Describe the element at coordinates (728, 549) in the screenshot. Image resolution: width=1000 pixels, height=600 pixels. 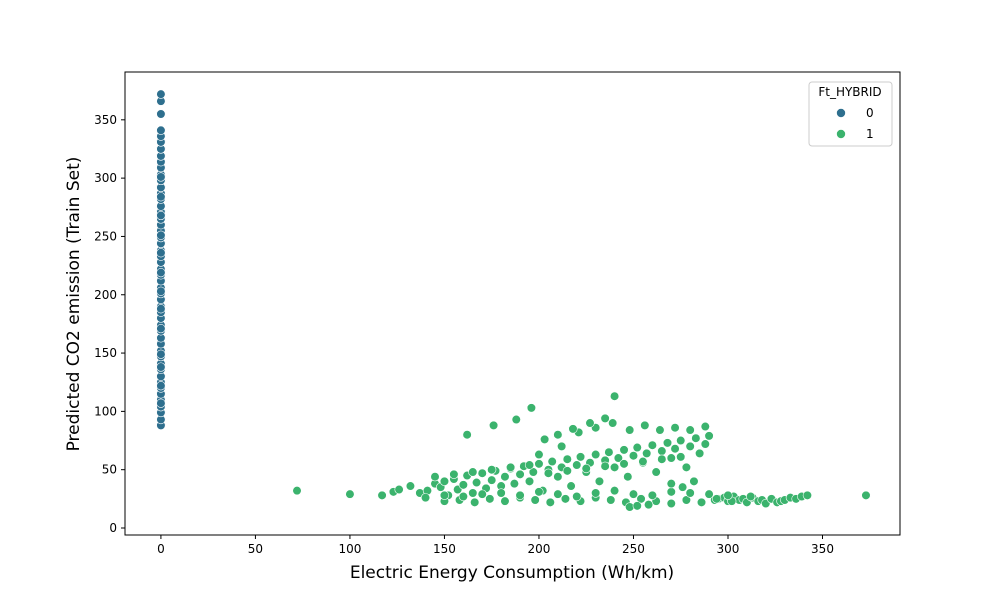
I see `x-tick-label: 300` at that location.